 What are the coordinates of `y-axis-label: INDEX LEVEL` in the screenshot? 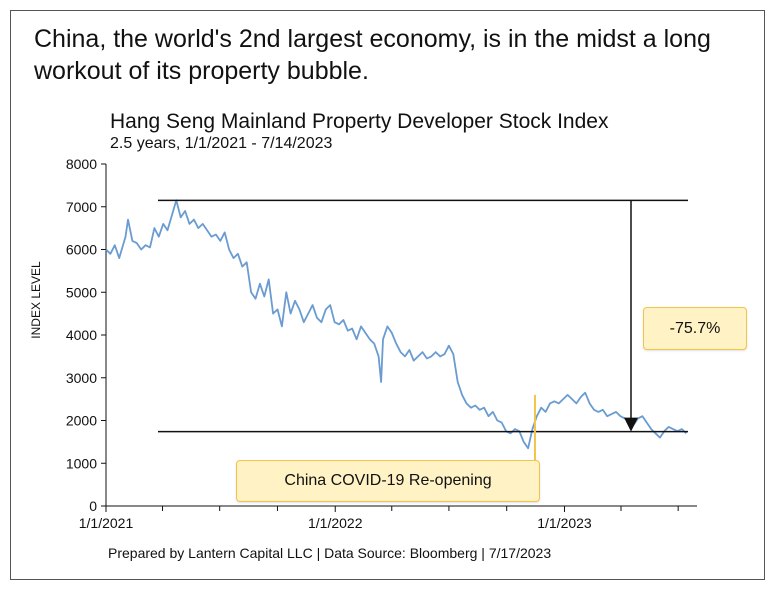 It's located at (36, 300).